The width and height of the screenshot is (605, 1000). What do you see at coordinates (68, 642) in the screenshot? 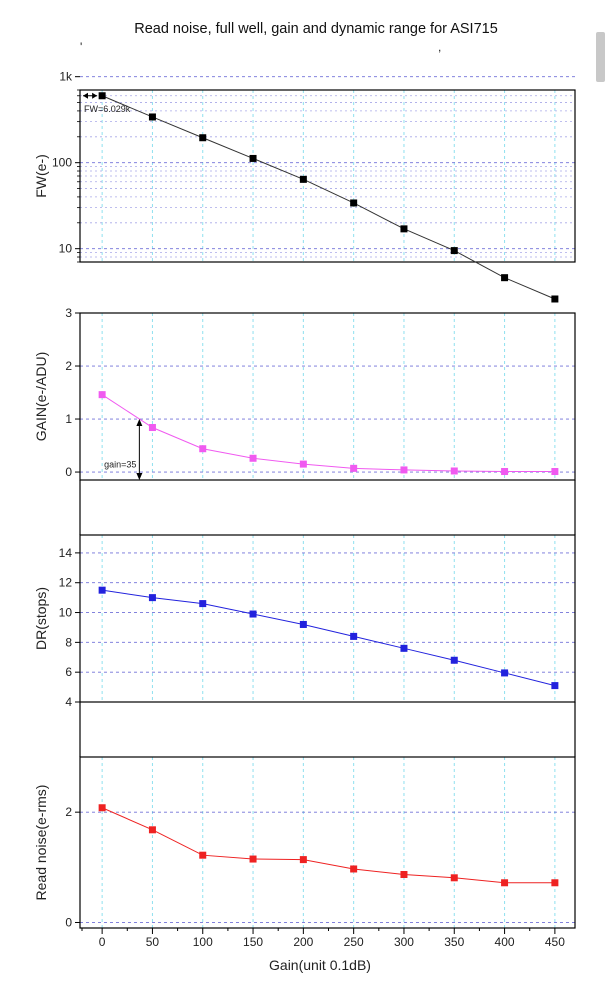
I see `y-tick-label: 8` at bounding box center [68, 642].